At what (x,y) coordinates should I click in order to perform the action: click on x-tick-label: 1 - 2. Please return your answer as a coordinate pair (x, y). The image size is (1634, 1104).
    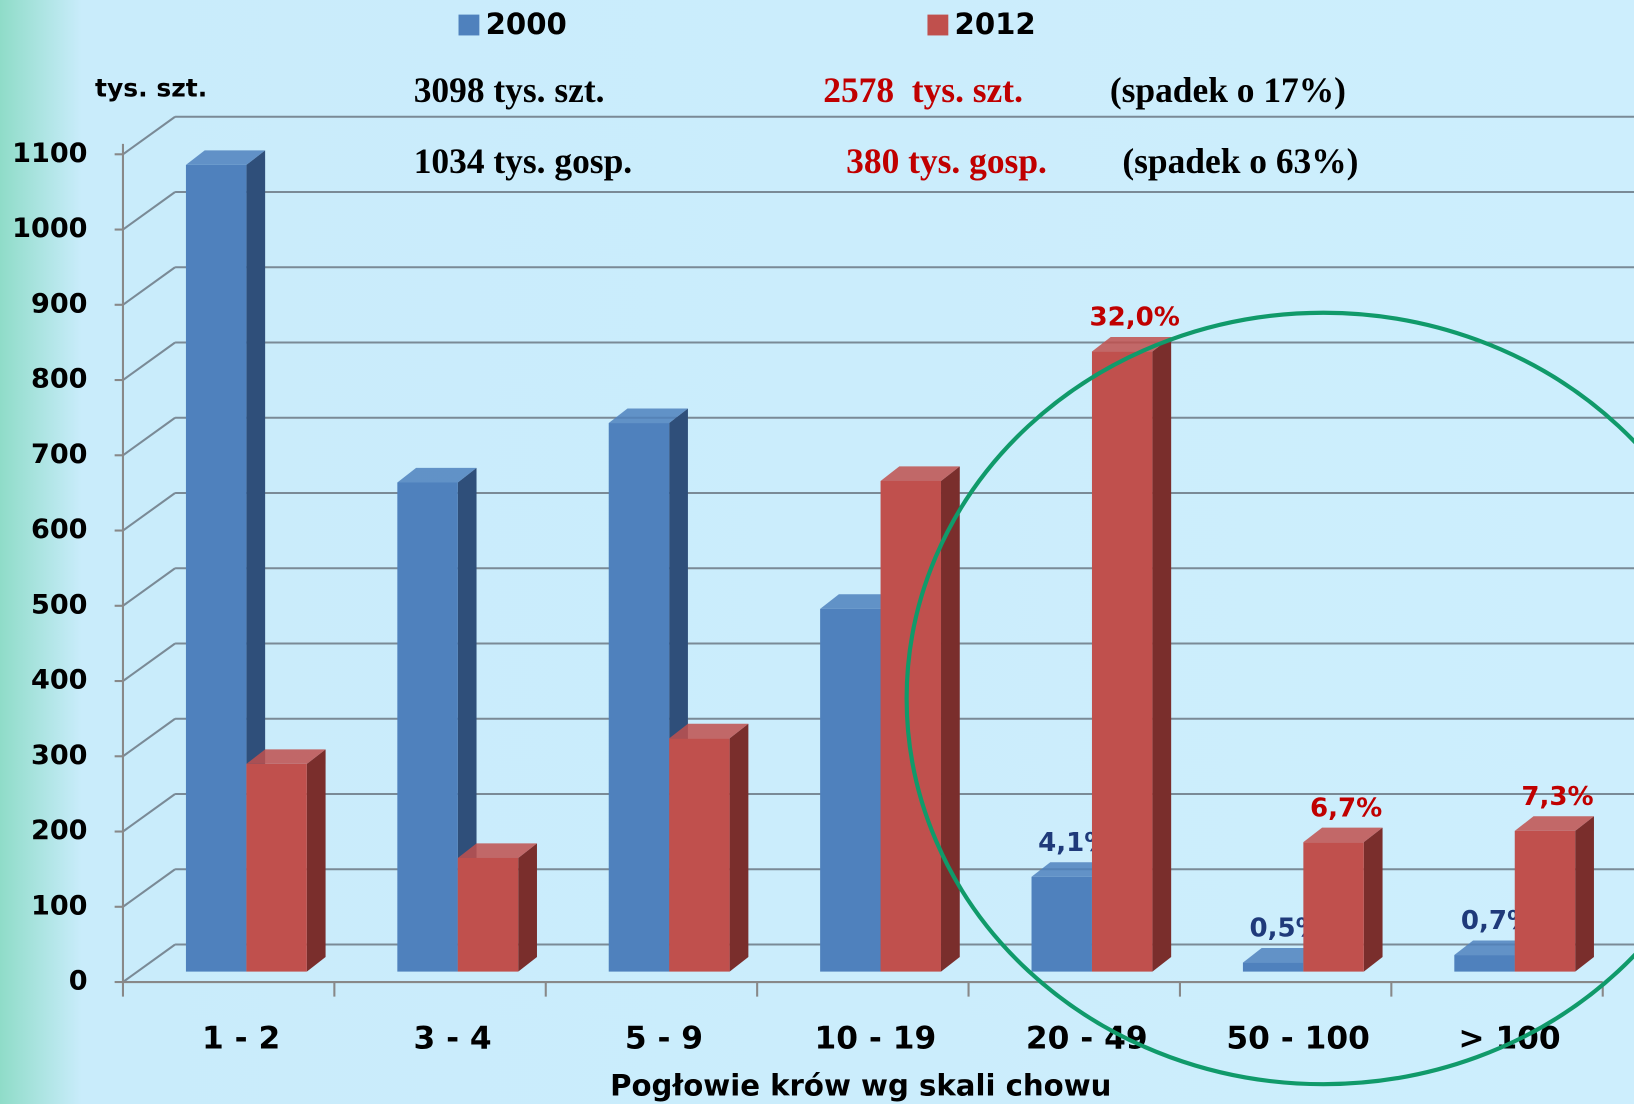
    Looking at the image, I should click on (241, 1038).